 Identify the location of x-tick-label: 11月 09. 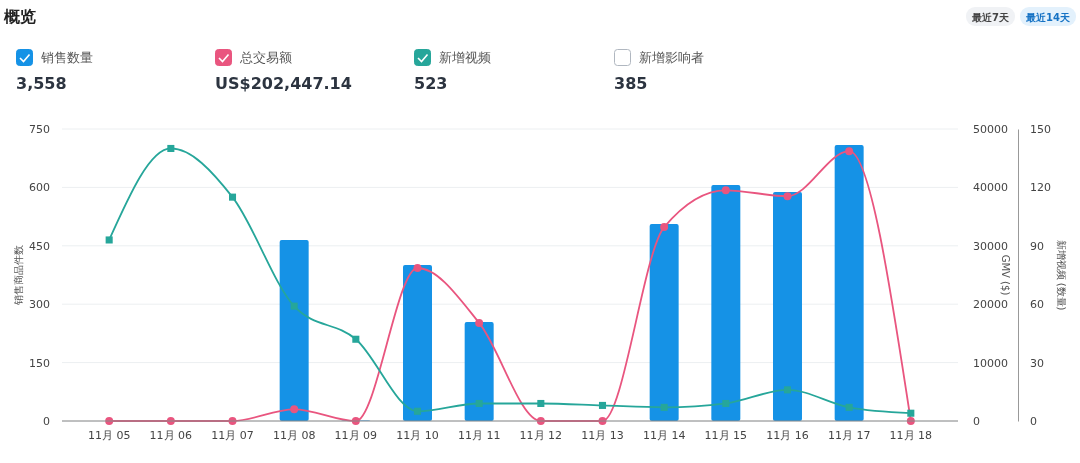
(356, 435).